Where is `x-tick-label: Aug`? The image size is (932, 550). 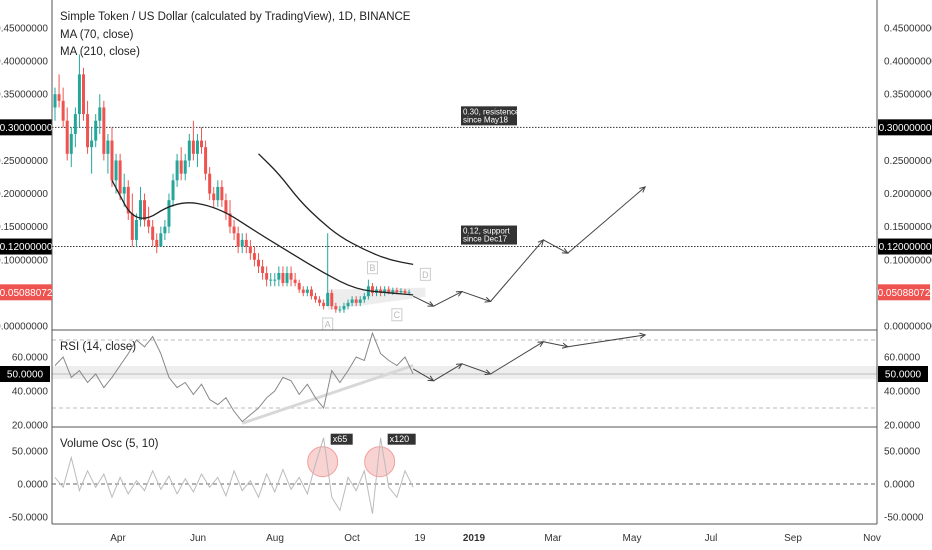
x-tick-label: Aug is located at coordinates (275, 538).